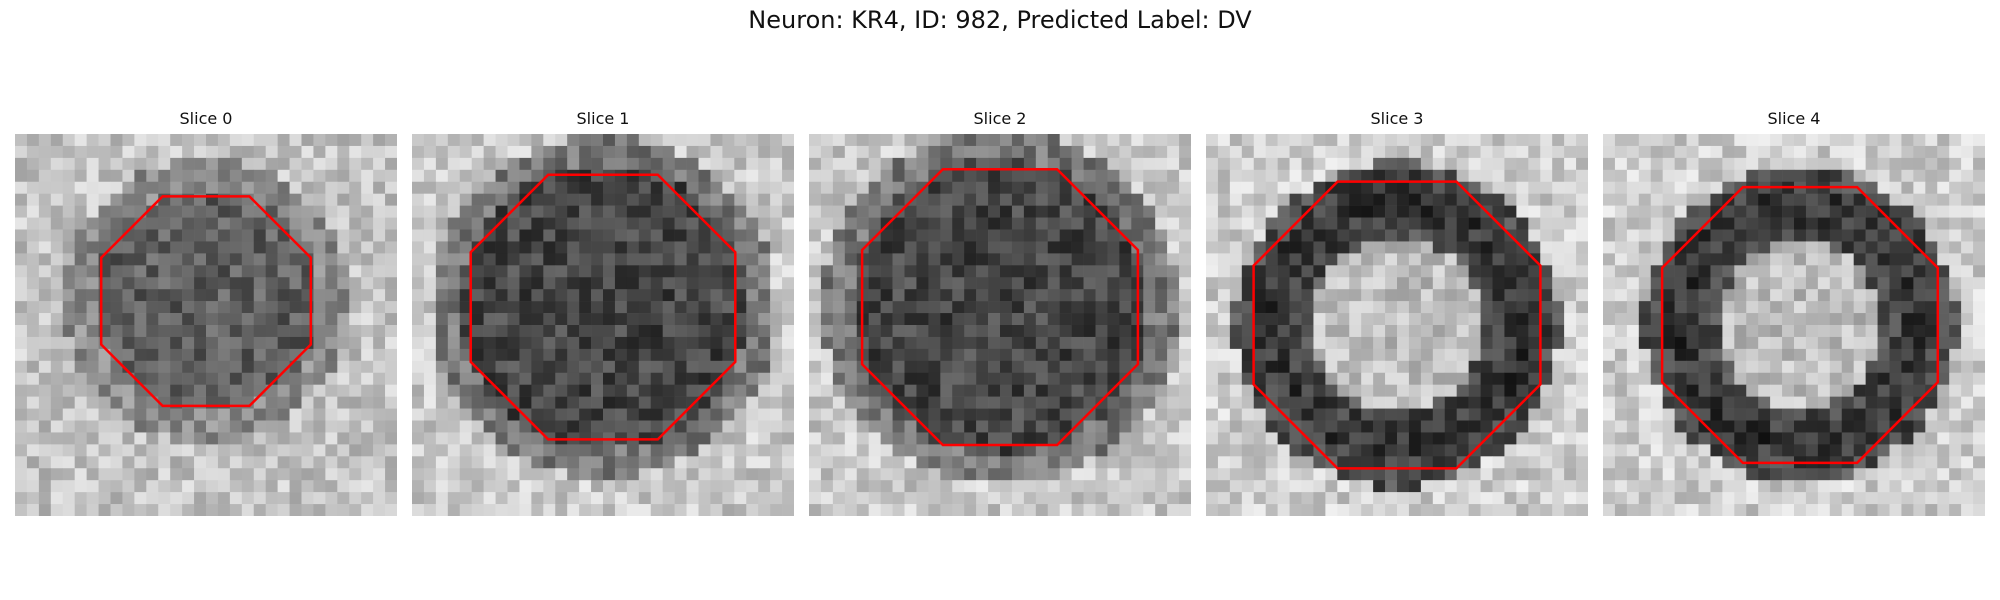 This screenshot has width=2000, height=600. Describe the element at coordinates (1000, 118) in the screenshot. I see `slice-title-2: Slice 2` at that location.